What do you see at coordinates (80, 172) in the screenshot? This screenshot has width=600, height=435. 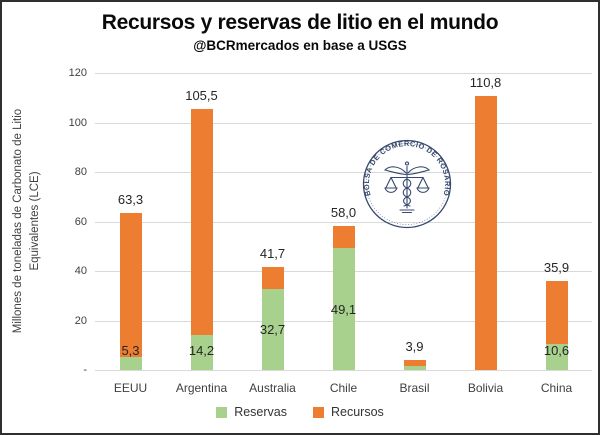 I see `y-tick-label-80: 80` at bounding box center [80, 172].